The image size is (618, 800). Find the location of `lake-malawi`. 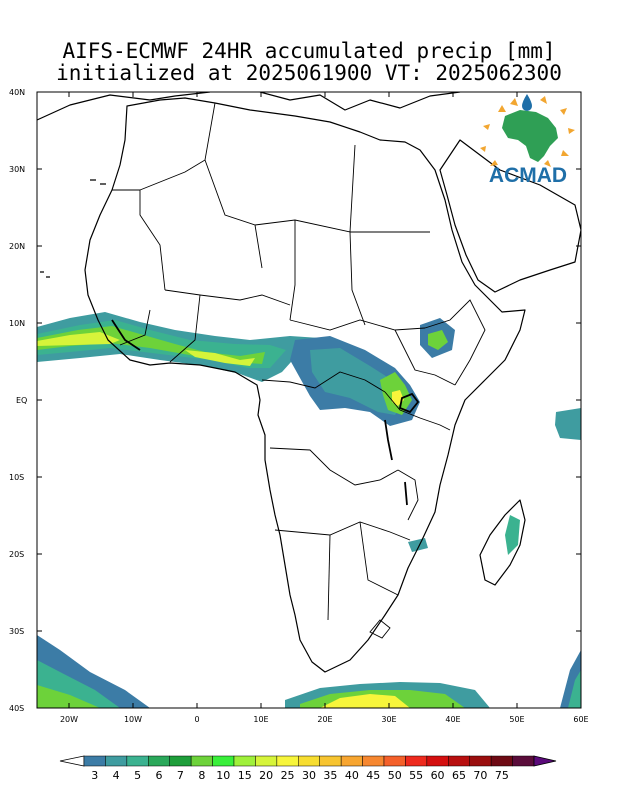

lake-malawi is located at coordinates (406, 493).